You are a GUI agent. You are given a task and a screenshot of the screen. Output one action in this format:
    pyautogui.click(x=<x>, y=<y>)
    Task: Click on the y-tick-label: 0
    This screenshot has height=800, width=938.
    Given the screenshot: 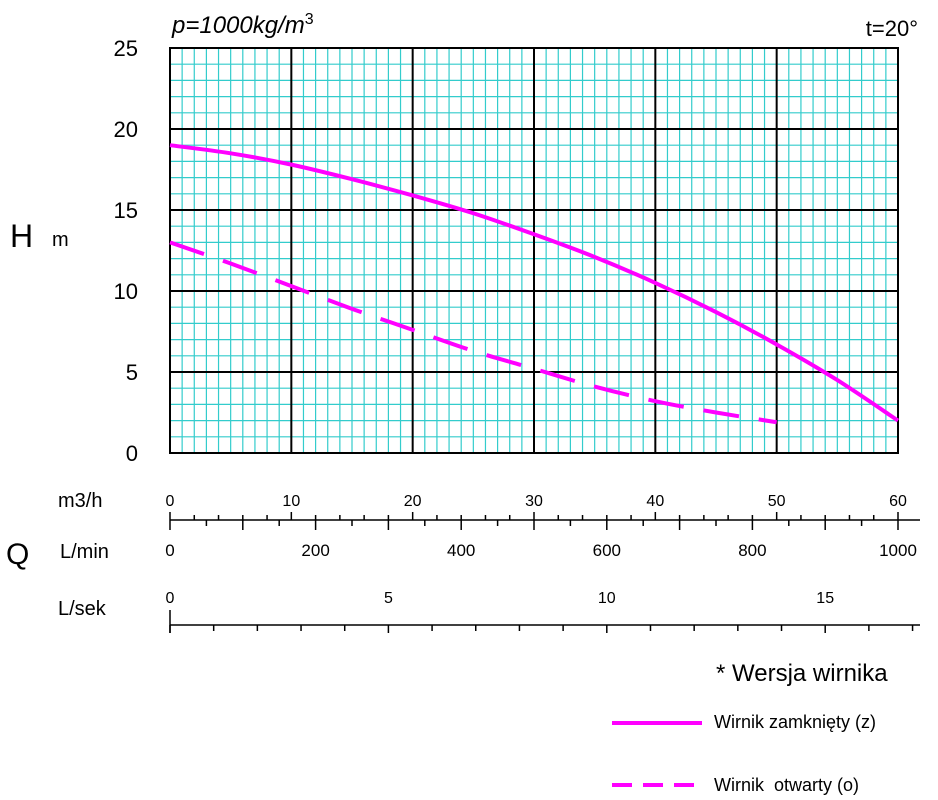 What is the action you would take?
    pyautogui.click(x=132, y=453)
    